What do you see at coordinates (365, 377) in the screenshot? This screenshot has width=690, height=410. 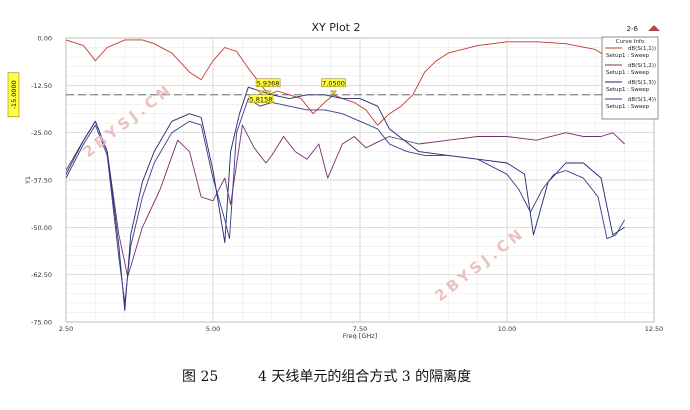 I see `caption-text: 4 天线单元的组合方式 3 的隔离度` at bounding box center [365, 377].